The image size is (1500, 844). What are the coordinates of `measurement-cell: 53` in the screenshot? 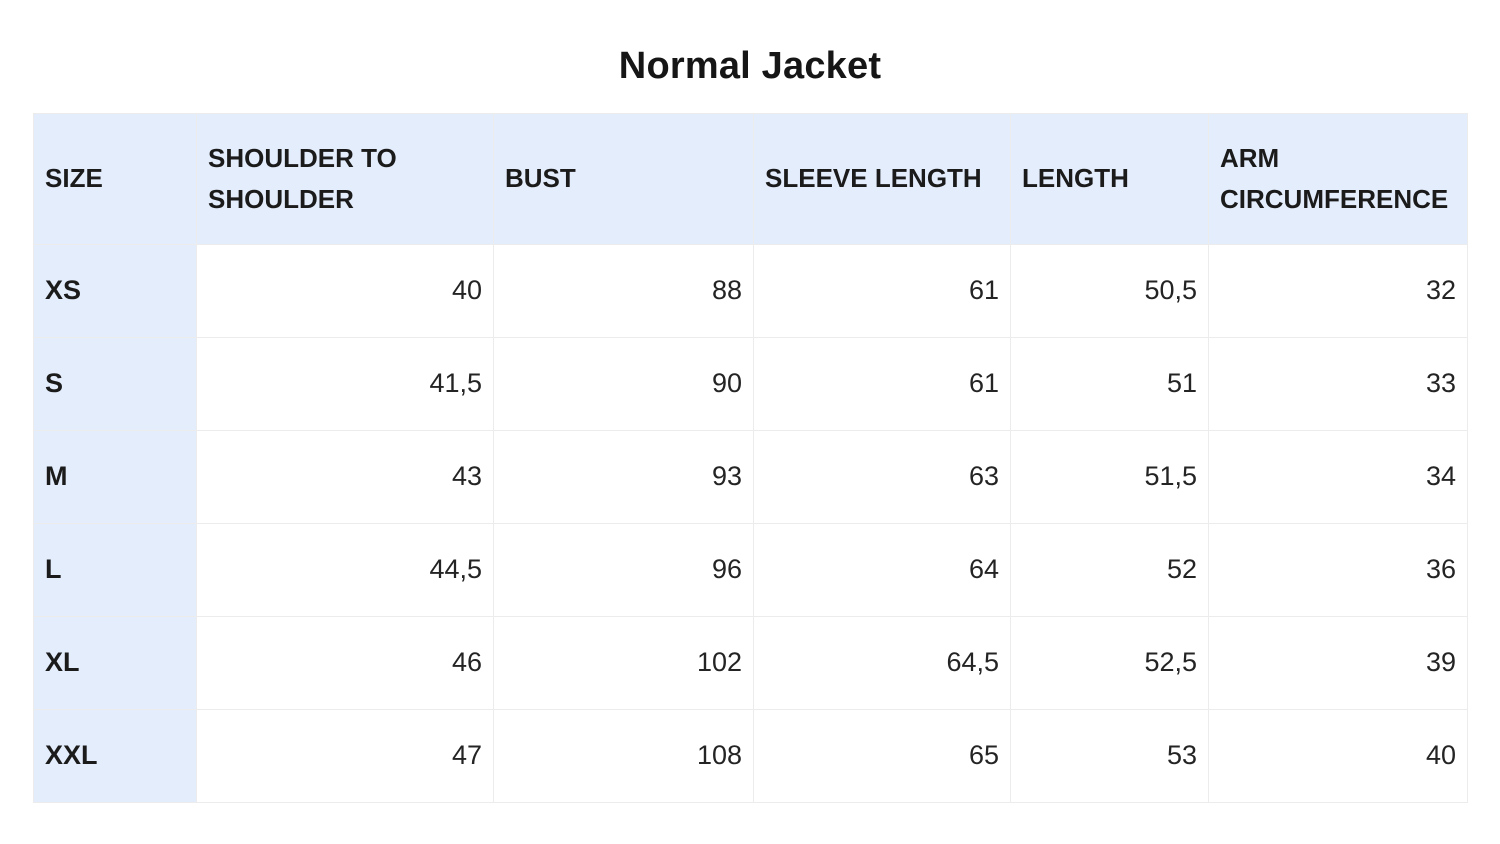 It's located at (1109, 755).